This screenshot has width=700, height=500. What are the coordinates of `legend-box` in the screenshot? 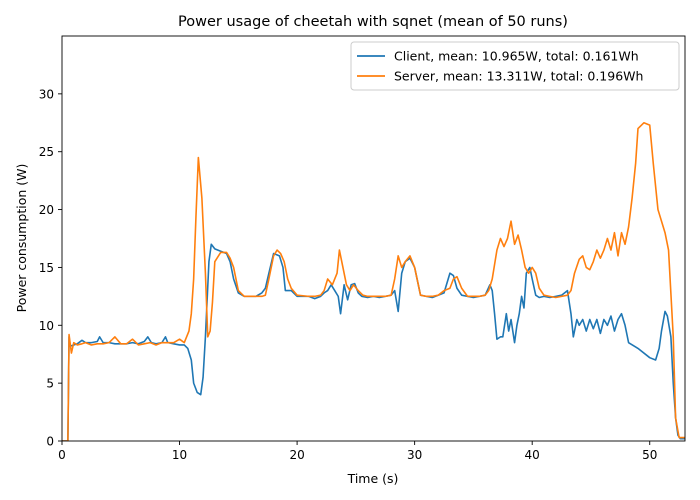 It's located at (515, 66).